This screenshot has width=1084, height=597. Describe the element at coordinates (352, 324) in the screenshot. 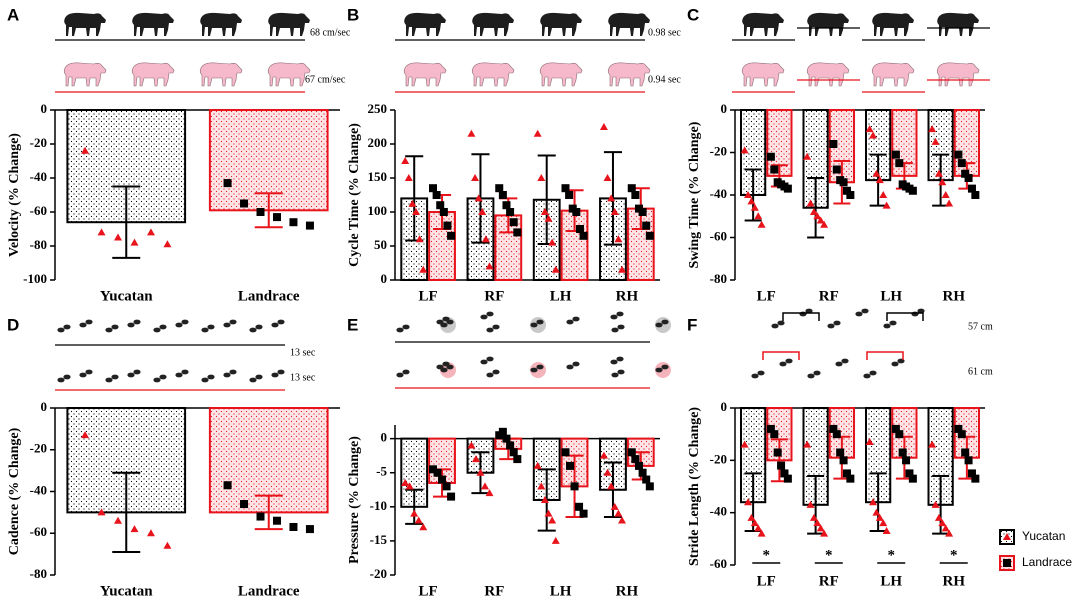

I see `panel-label: E` at that location.